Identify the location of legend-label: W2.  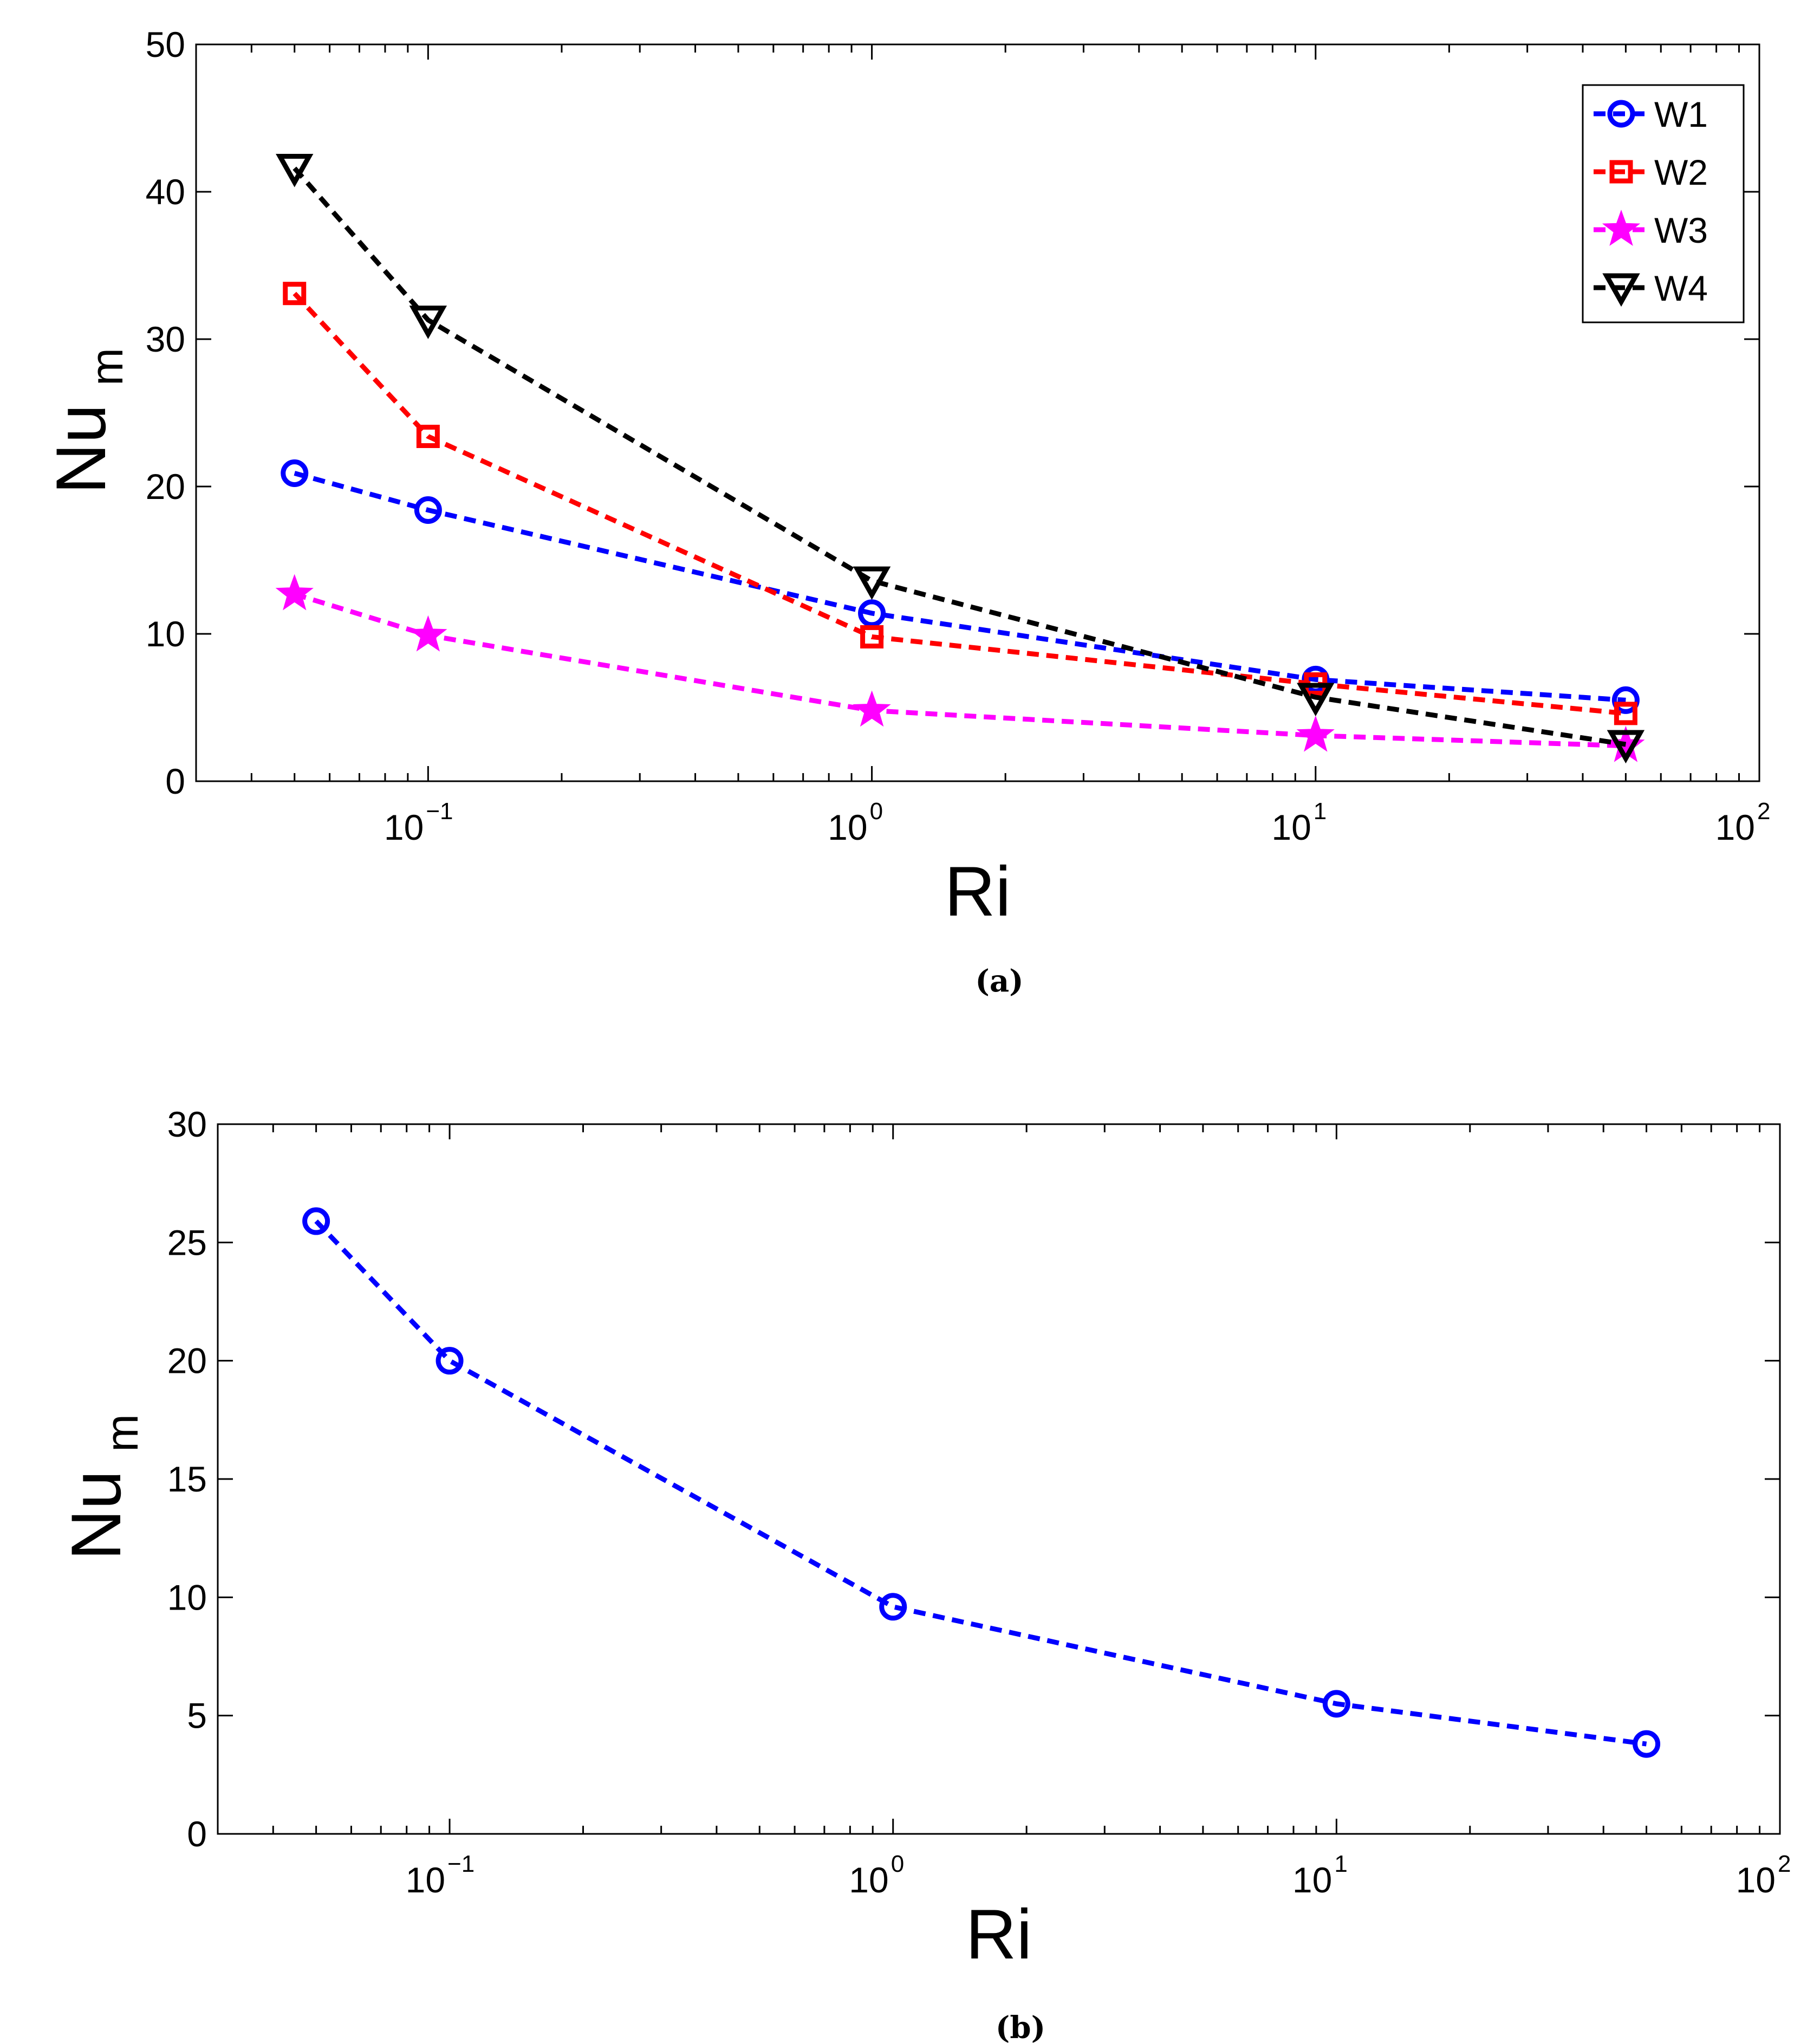
(1681, 172).